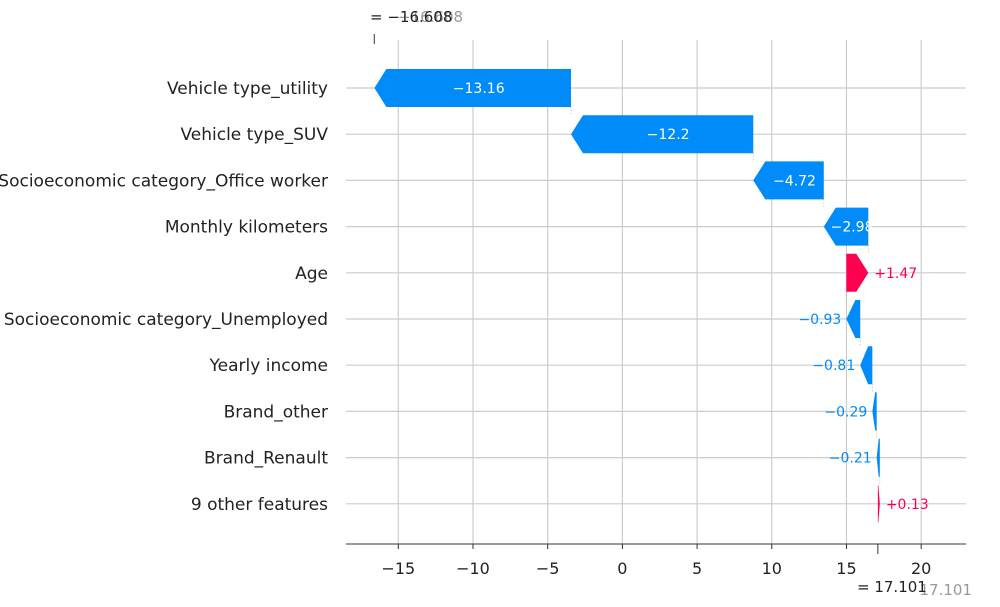 The width and height of the screenshot is (1000, 607). I want to click on fx-ghost-label: −16.608, so click(430, 17).